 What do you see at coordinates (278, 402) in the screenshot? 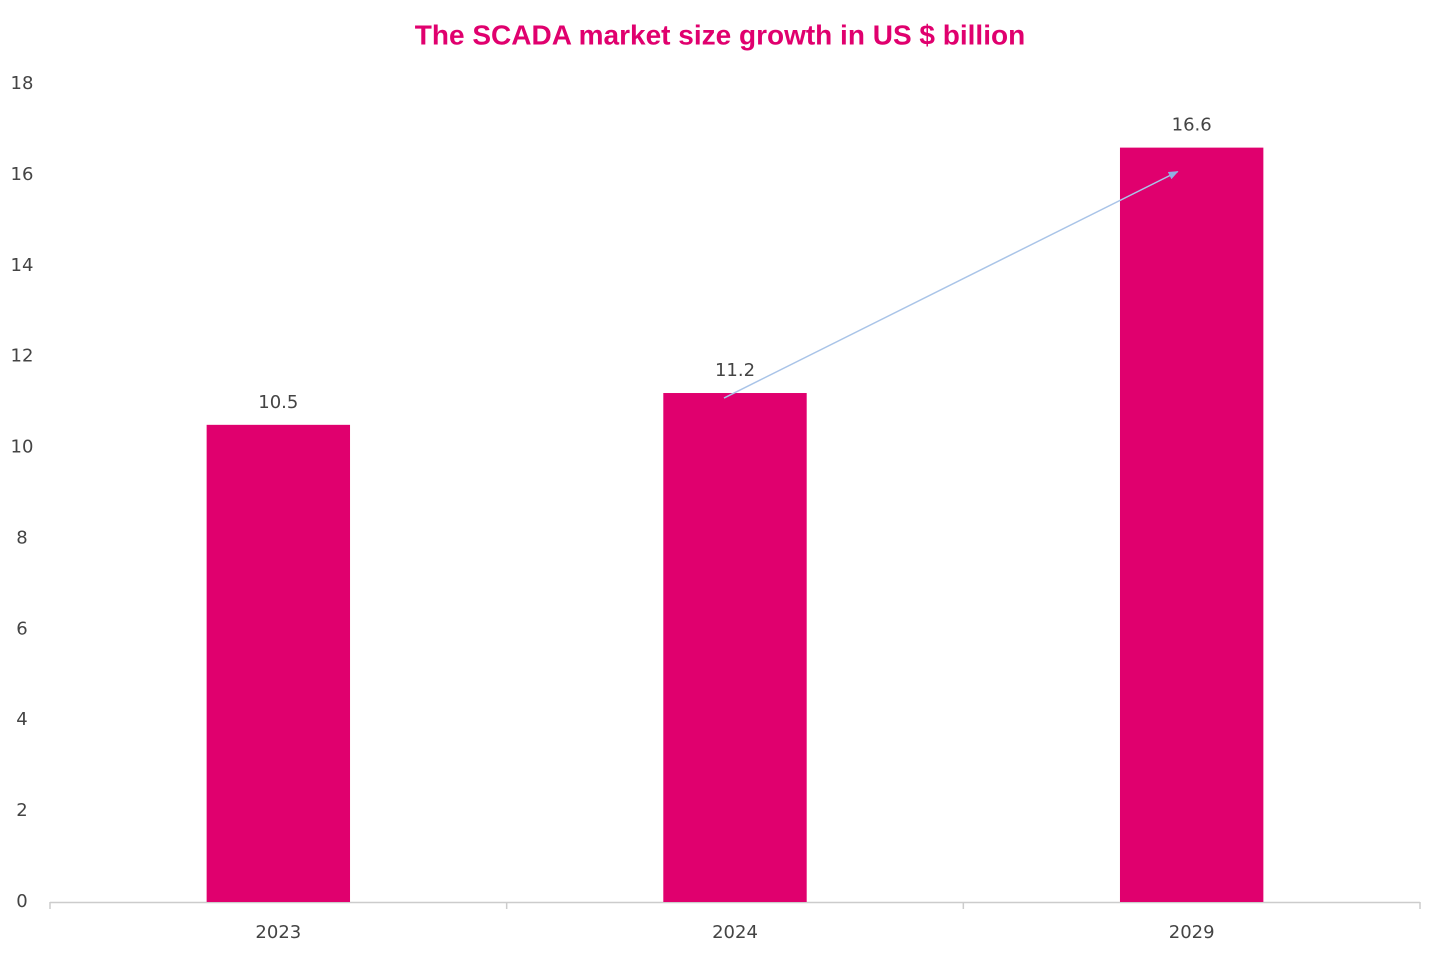
I see `data-label: 10.5` at bounding box center [278, 402].